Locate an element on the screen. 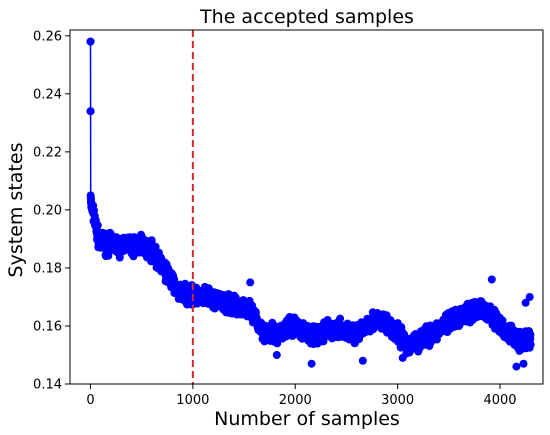 The height and width of the screenshot is (435, 550). x-tick-label-0: 0 is located at coordinates (90, 400).